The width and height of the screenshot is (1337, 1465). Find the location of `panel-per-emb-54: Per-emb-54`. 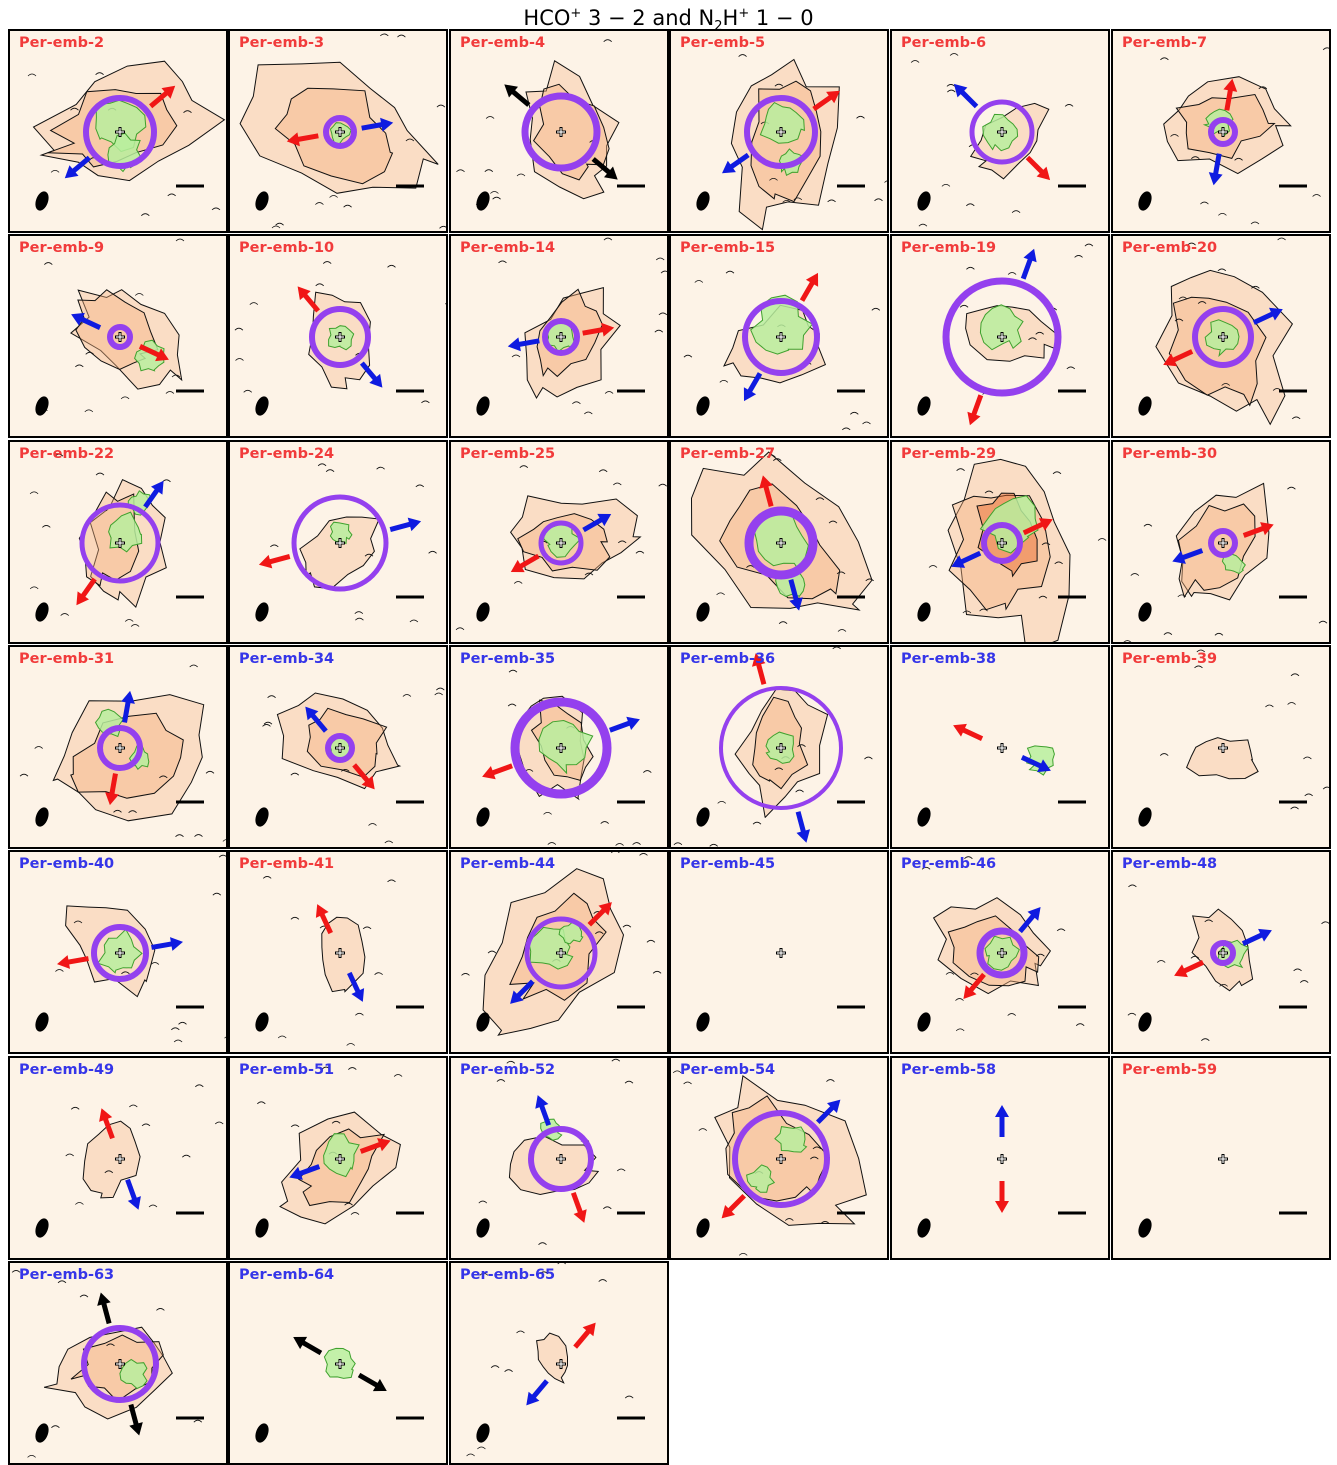

panel-per-emb-54: Per-emb-54 is located at coordinates (779, 1158).